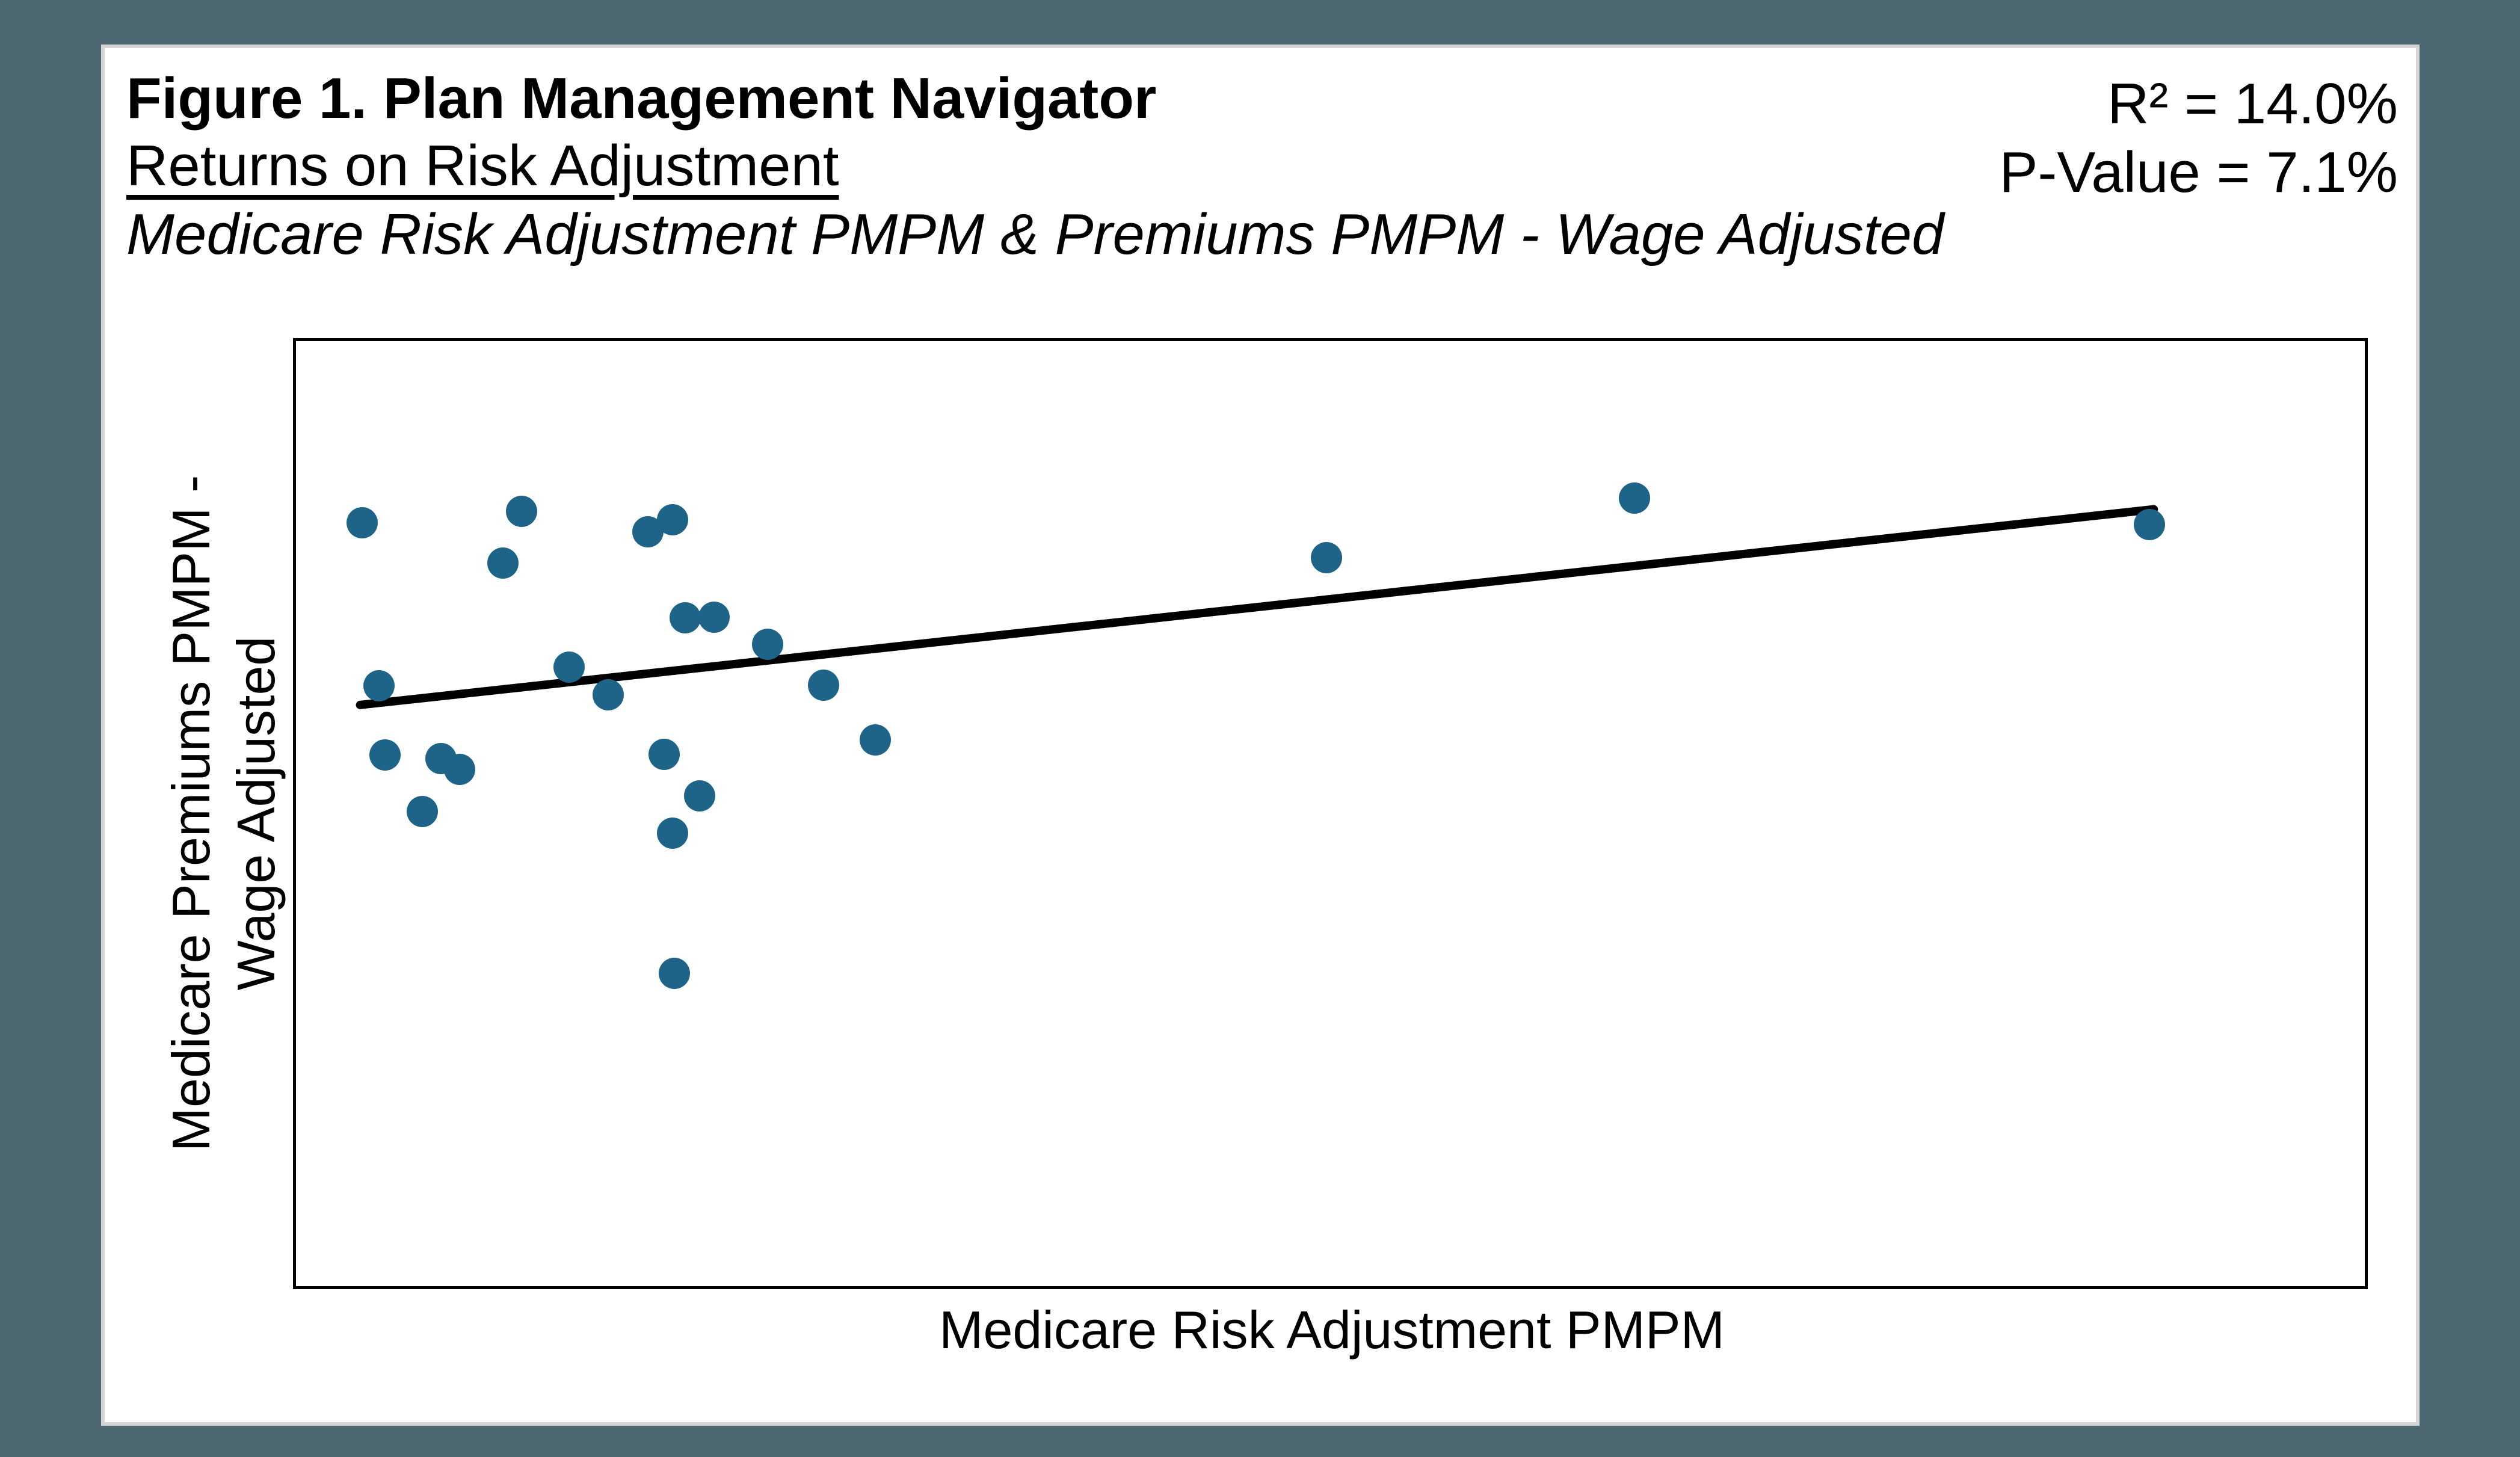 This screenshot has height=1457, width=2520. I want to click on figure-title: Figure 1. Plan Management Navigator, so click(642, 98).